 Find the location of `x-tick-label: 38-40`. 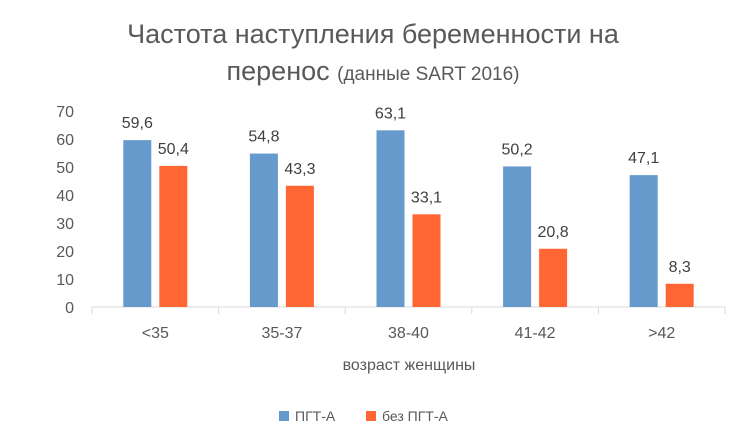

x-tick-label: 38-40 is located at coordinates (408, 333).